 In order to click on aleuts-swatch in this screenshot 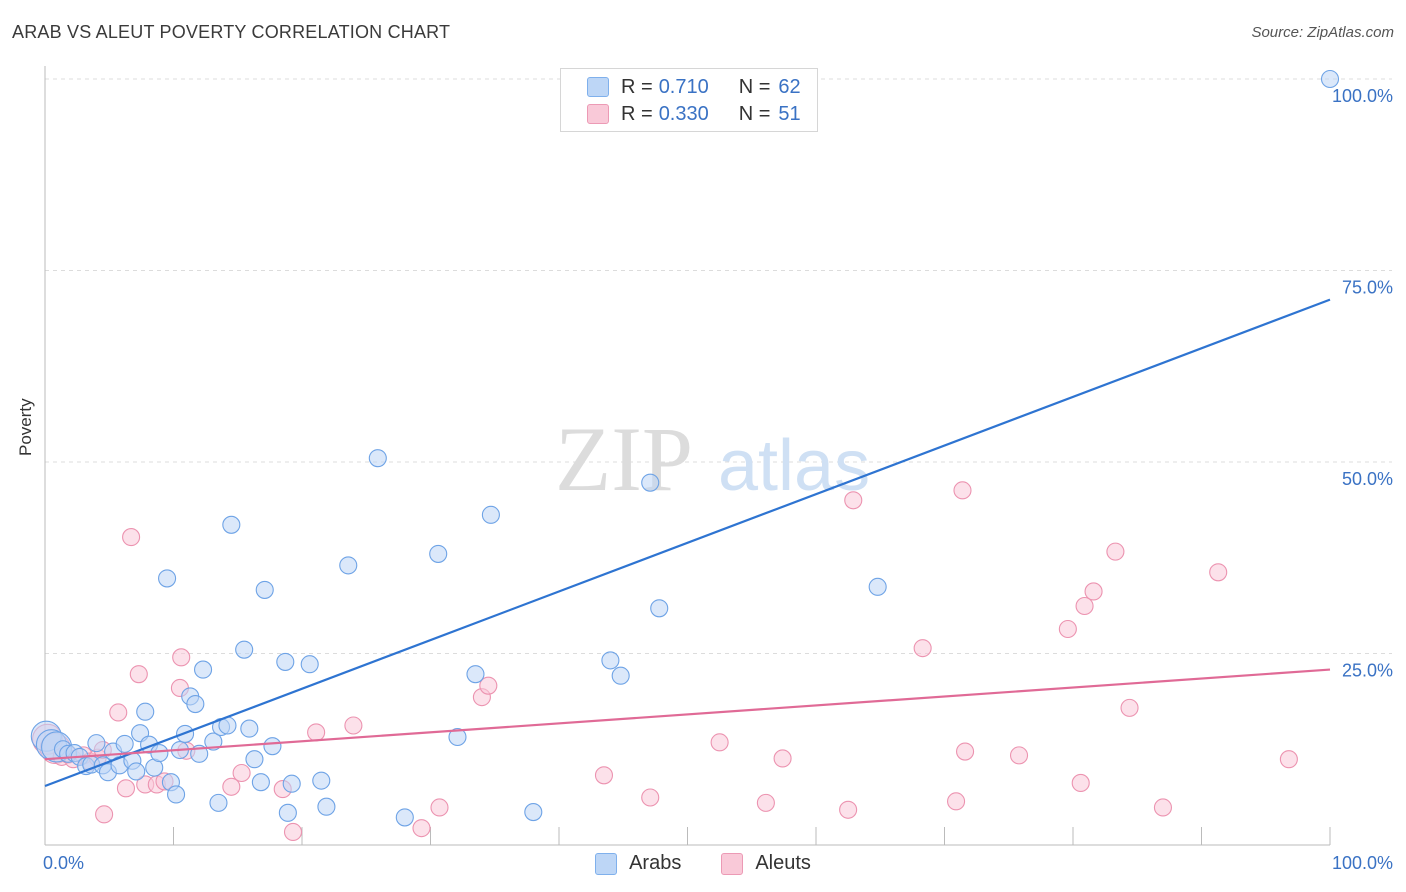, I will do `click(598, 114)`.